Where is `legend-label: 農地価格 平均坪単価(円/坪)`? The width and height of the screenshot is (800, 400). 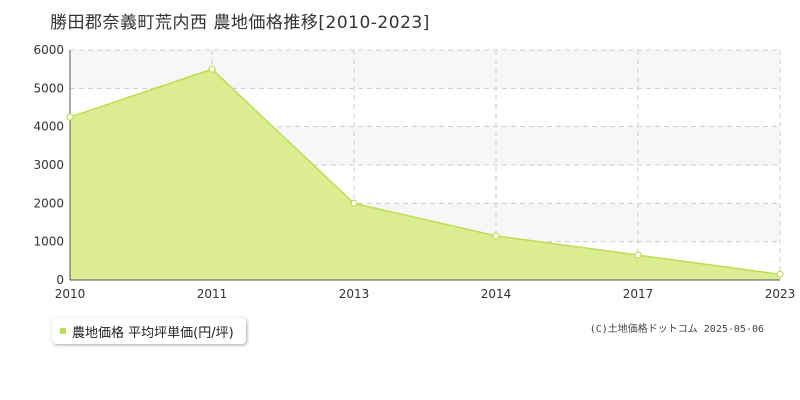 legend-label: 農地価格 平均坪単価(円/坪) is located at coordinates (153, 333).